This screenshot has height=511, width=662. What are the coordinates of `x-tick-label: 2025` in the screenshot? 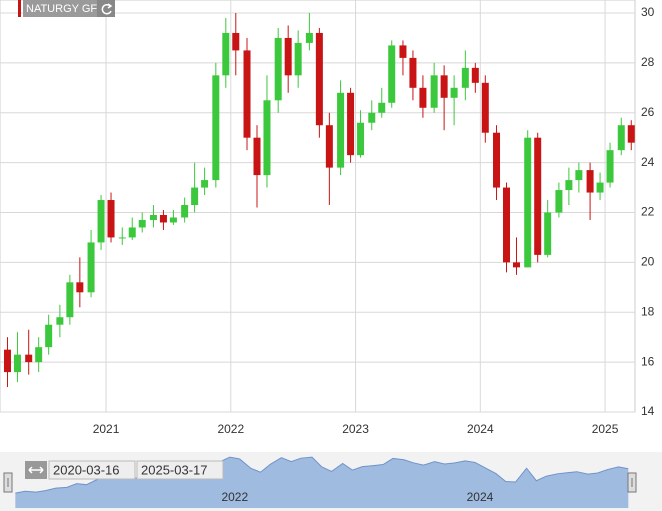 It's located at (605, 429).